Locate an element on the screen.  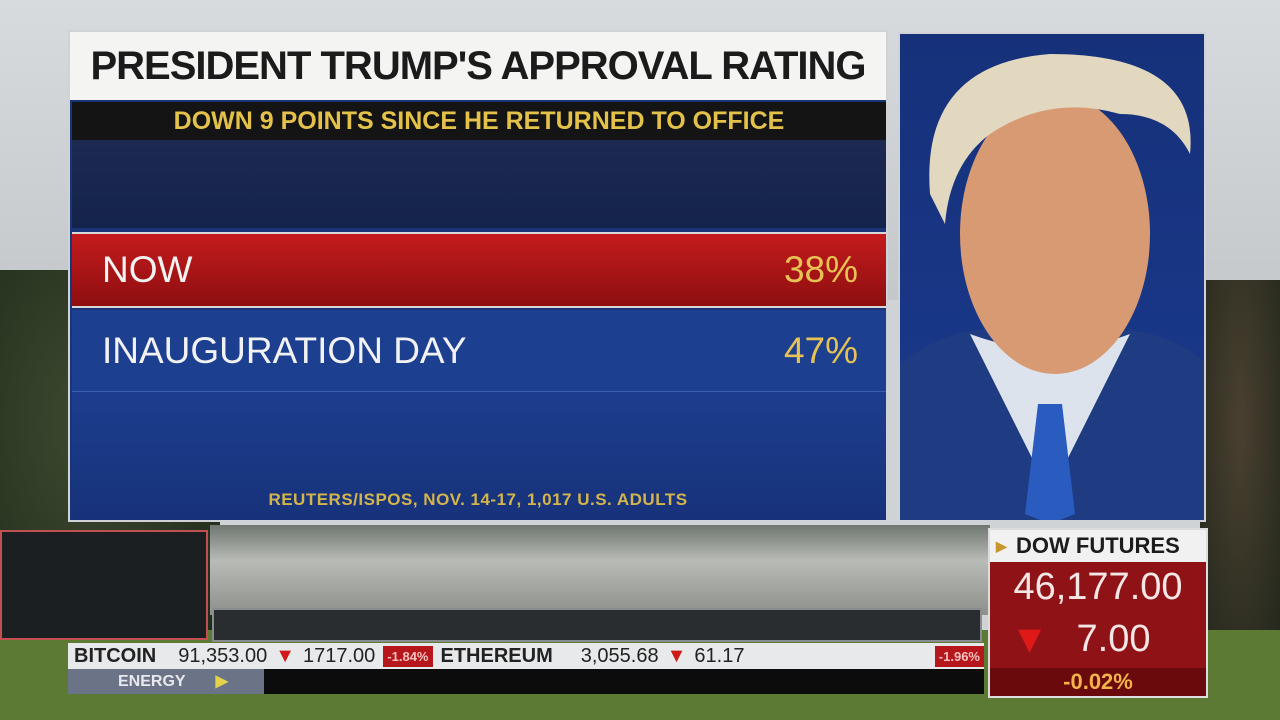
graphic-title: PRESIDENT TRUMP'S APPROVAL RATING is located at coordinates (478, 66).